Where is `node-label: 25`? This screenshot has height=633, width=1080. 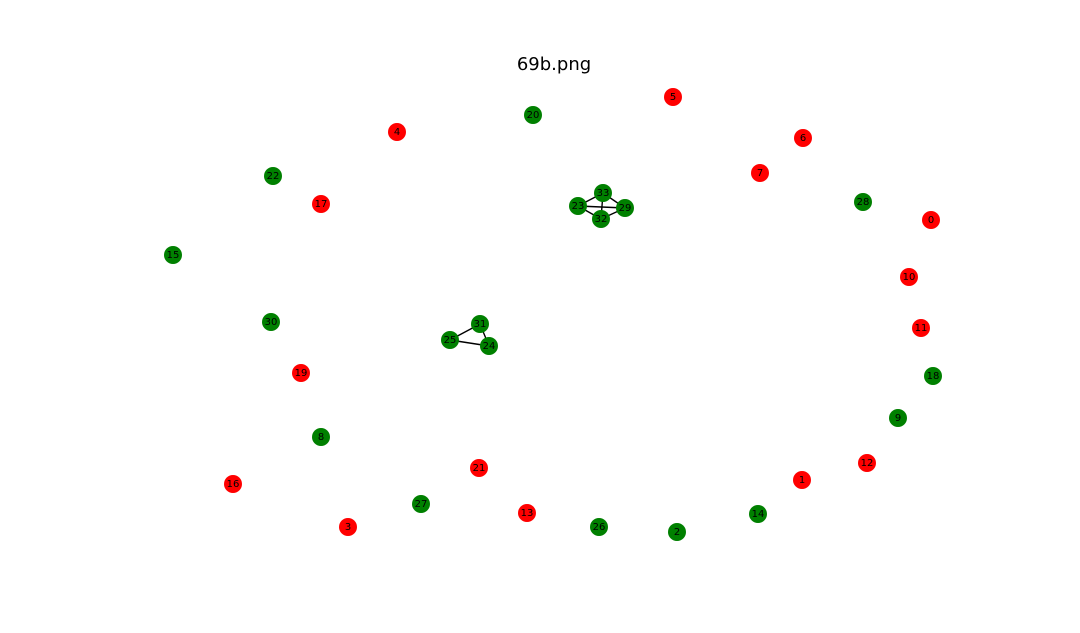 node-label: 25 is located at coordinates (450, 340).